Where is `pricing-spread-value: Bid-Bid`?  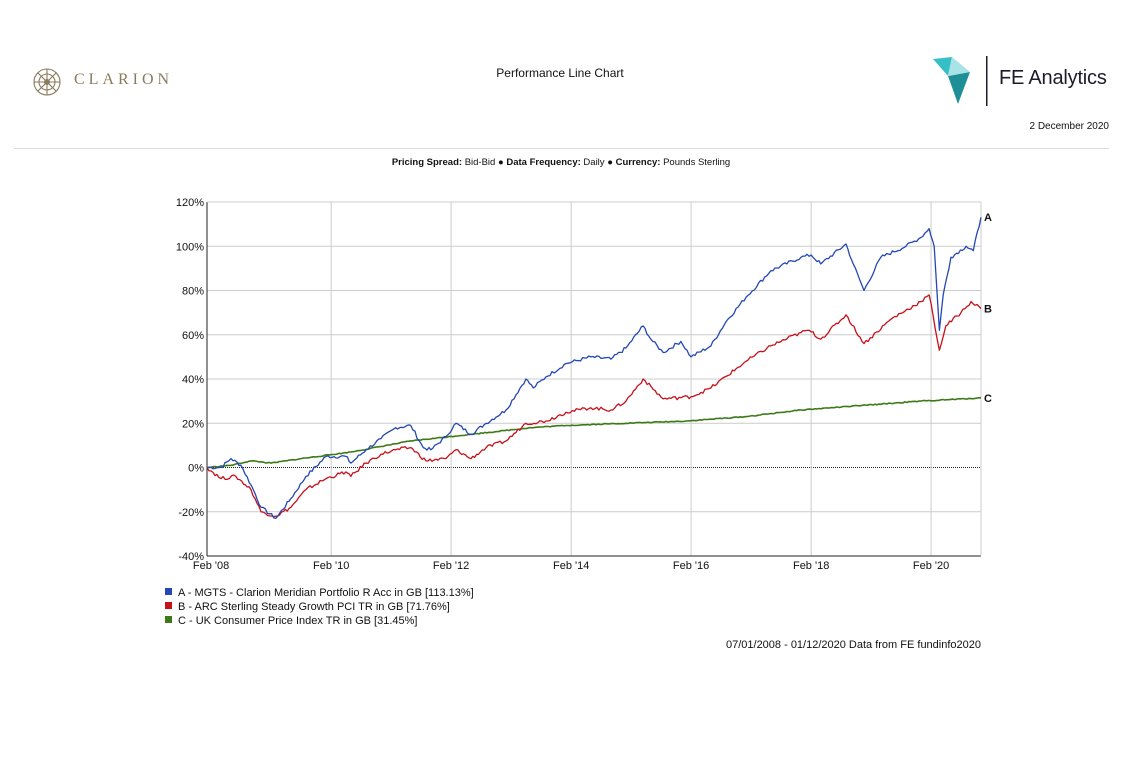 pricing-spread-value: Bid-Bid is located at coordinates (480, 162).